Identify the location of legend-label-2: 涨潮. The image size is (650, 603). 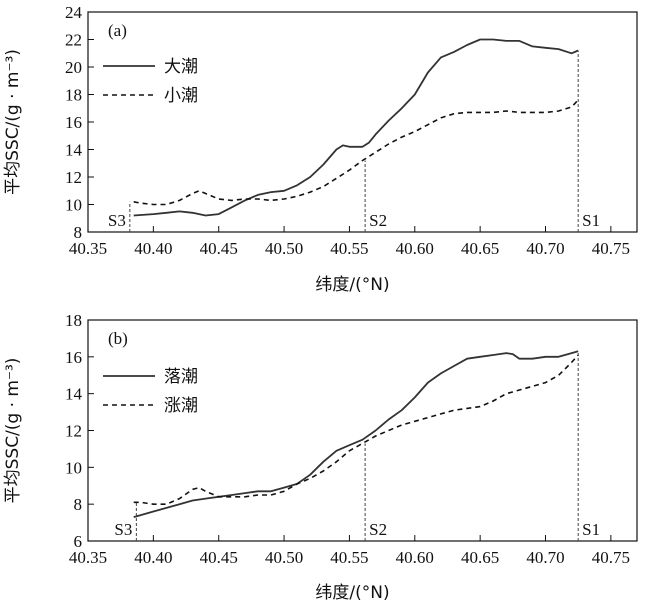
(181, 406).